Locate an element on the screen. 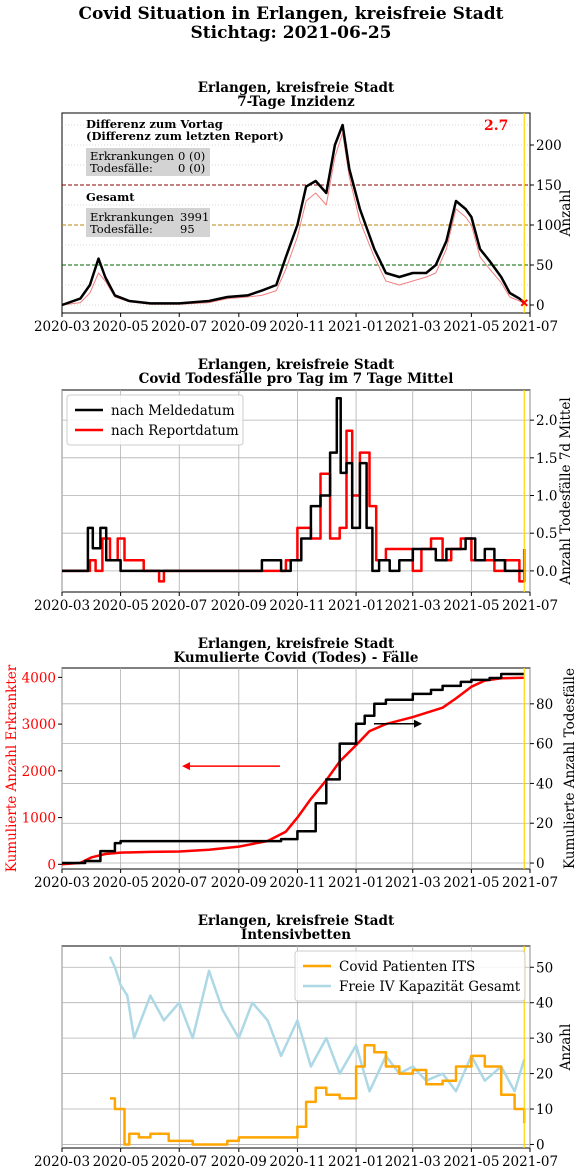 This screenshot has height=1173, width=582. chart-title-3-1: Intensivbetten is located at coordinates (296, 935).